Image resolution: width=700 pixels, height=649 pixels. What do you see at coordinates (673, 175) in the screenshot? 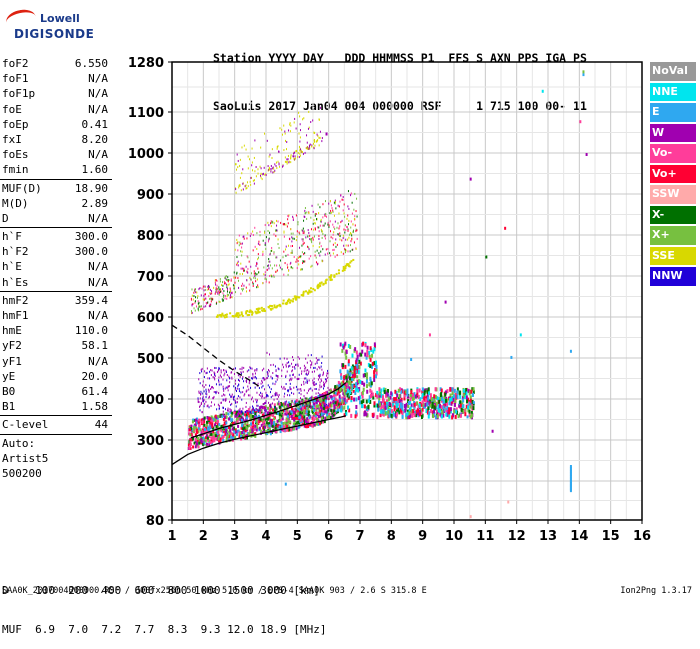
I see `color-legend: NoVal NNE E W Vo- Vo+ SSW X- X+ SSE NNW` at bounding box center [673, 175].